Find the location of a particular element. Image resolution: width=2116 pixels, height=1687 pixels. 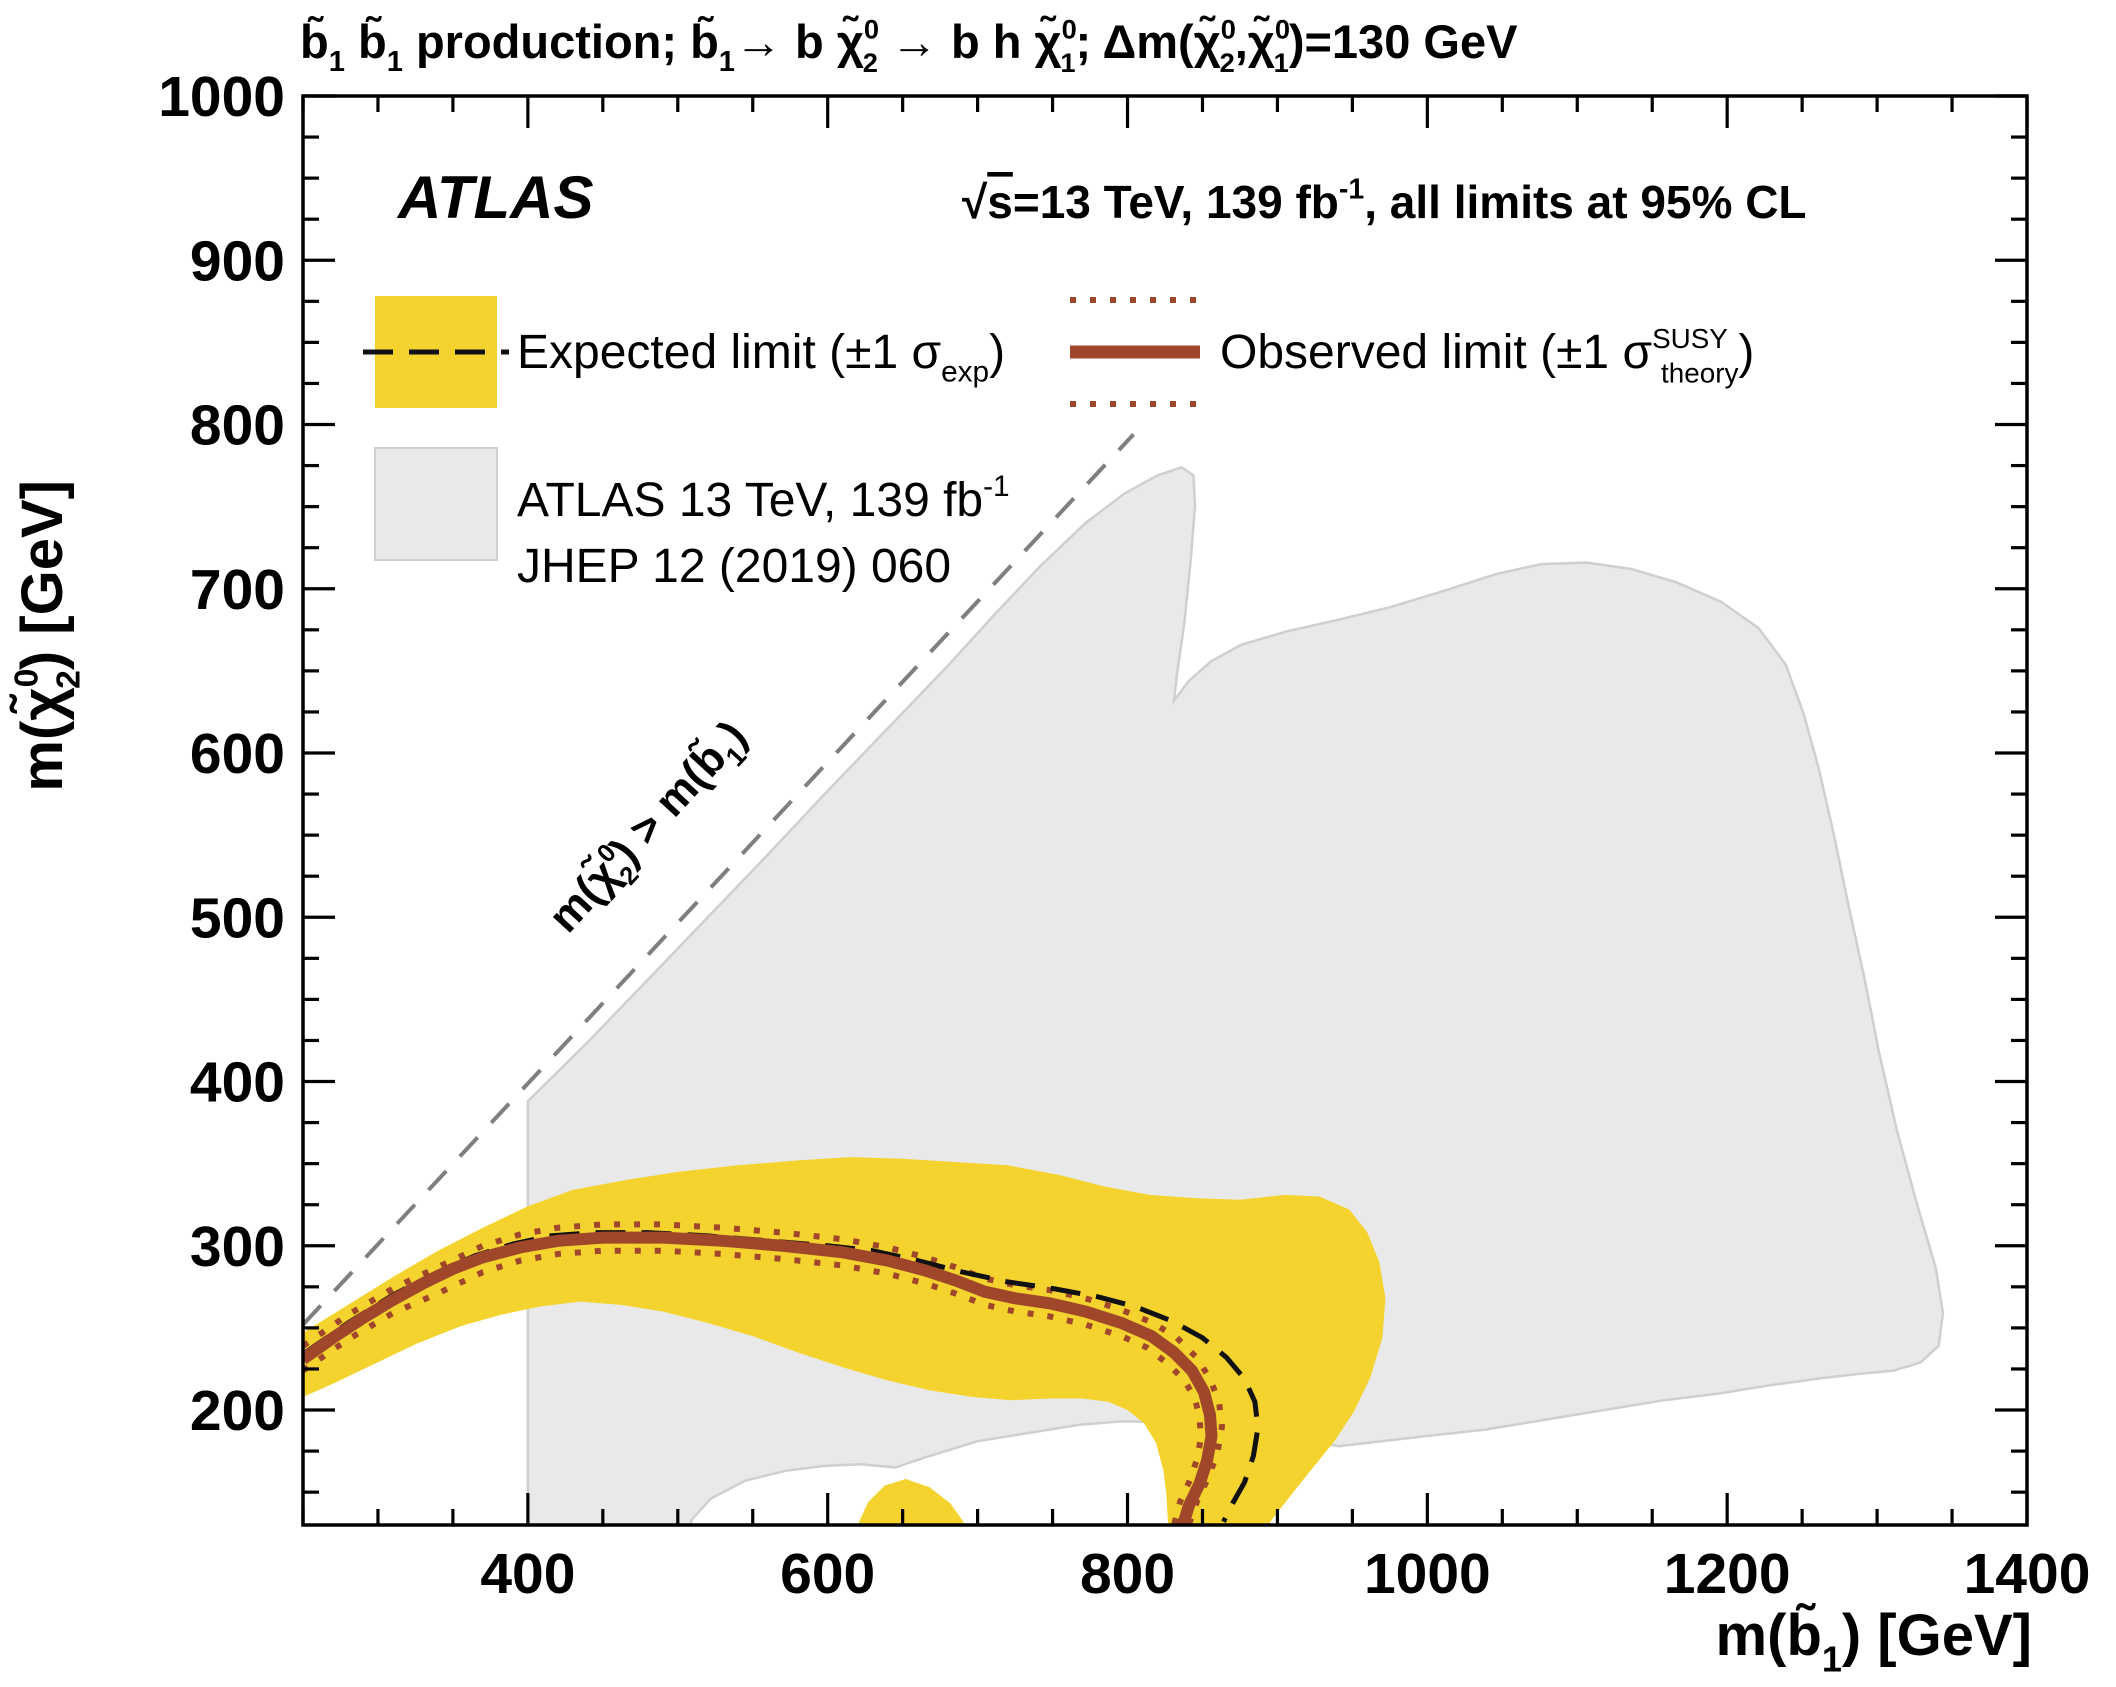

y-tick-label: 200 is located at coordinates (237, 1411).